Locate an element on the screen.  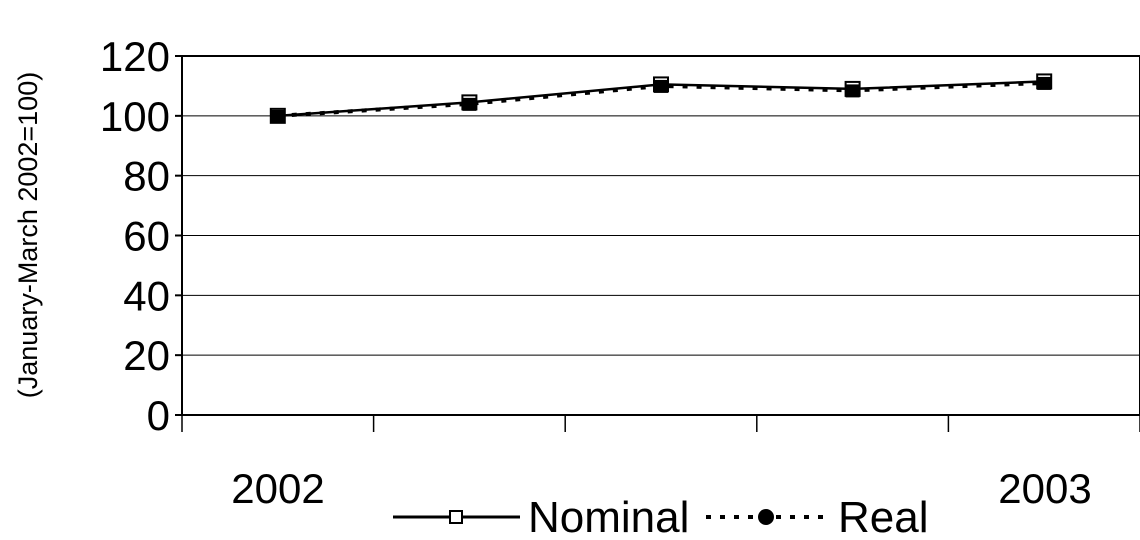
legend: Nominal Real is located at coordinates (661, 516).